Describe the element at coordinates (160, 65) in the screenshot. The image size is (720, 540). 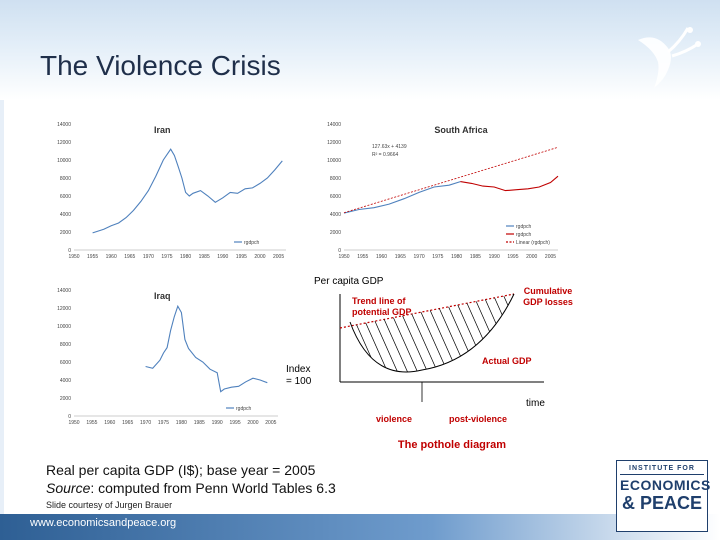
I see `slide-title: The Violence Crisis` at that location.